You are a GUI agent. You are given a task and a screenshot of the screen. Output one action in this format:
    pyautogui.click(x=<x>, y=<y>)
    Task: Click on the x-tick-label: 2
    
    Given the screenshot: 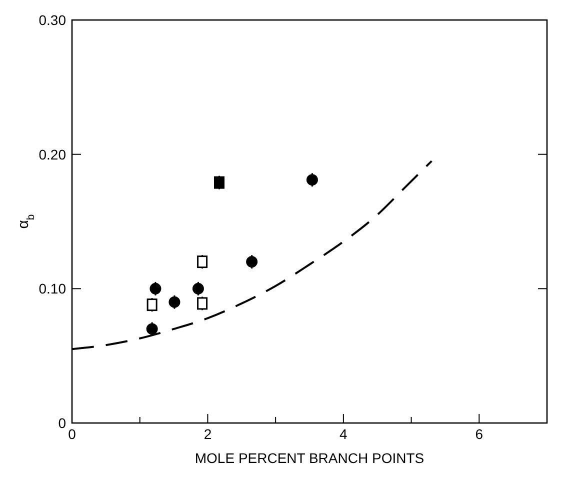 What is the action you would take?
    pyautogui.click(x=208, y=434)
    